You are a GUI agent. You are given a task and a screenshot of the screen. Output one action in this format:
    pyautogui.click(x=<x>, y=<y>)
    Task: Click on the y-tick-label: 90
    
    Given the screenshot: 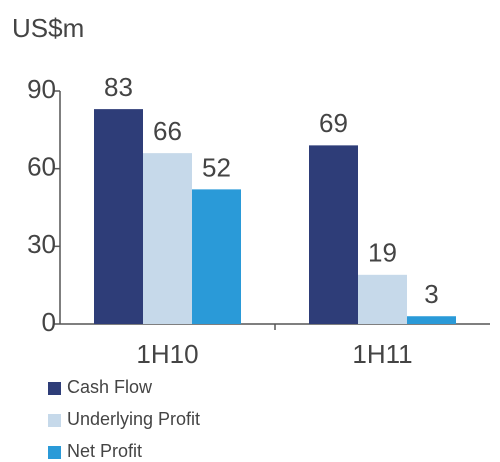 What is the action you would take?
    pyautogui.click(x=41, y=89)
    